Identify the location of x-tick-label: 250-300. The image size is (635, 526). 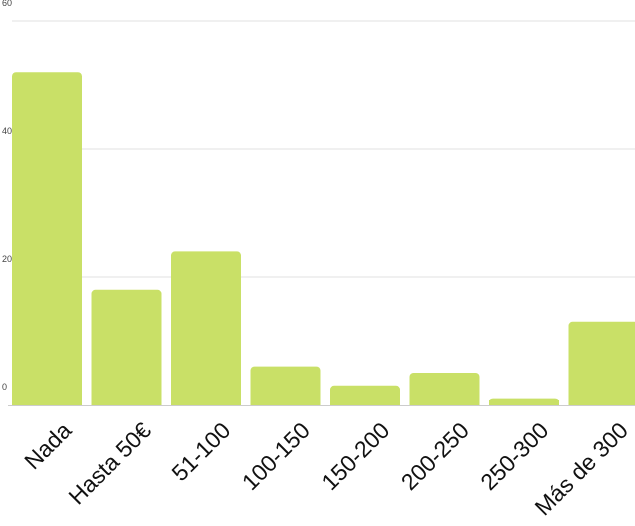
(514, 456).